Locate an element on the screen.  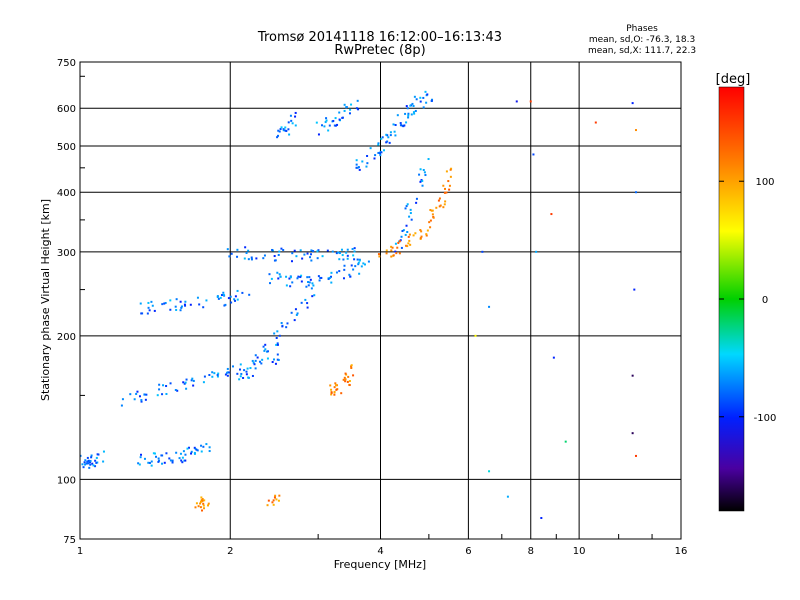
colorbar-tick-label: 0 is located at coordinates (765, 300).